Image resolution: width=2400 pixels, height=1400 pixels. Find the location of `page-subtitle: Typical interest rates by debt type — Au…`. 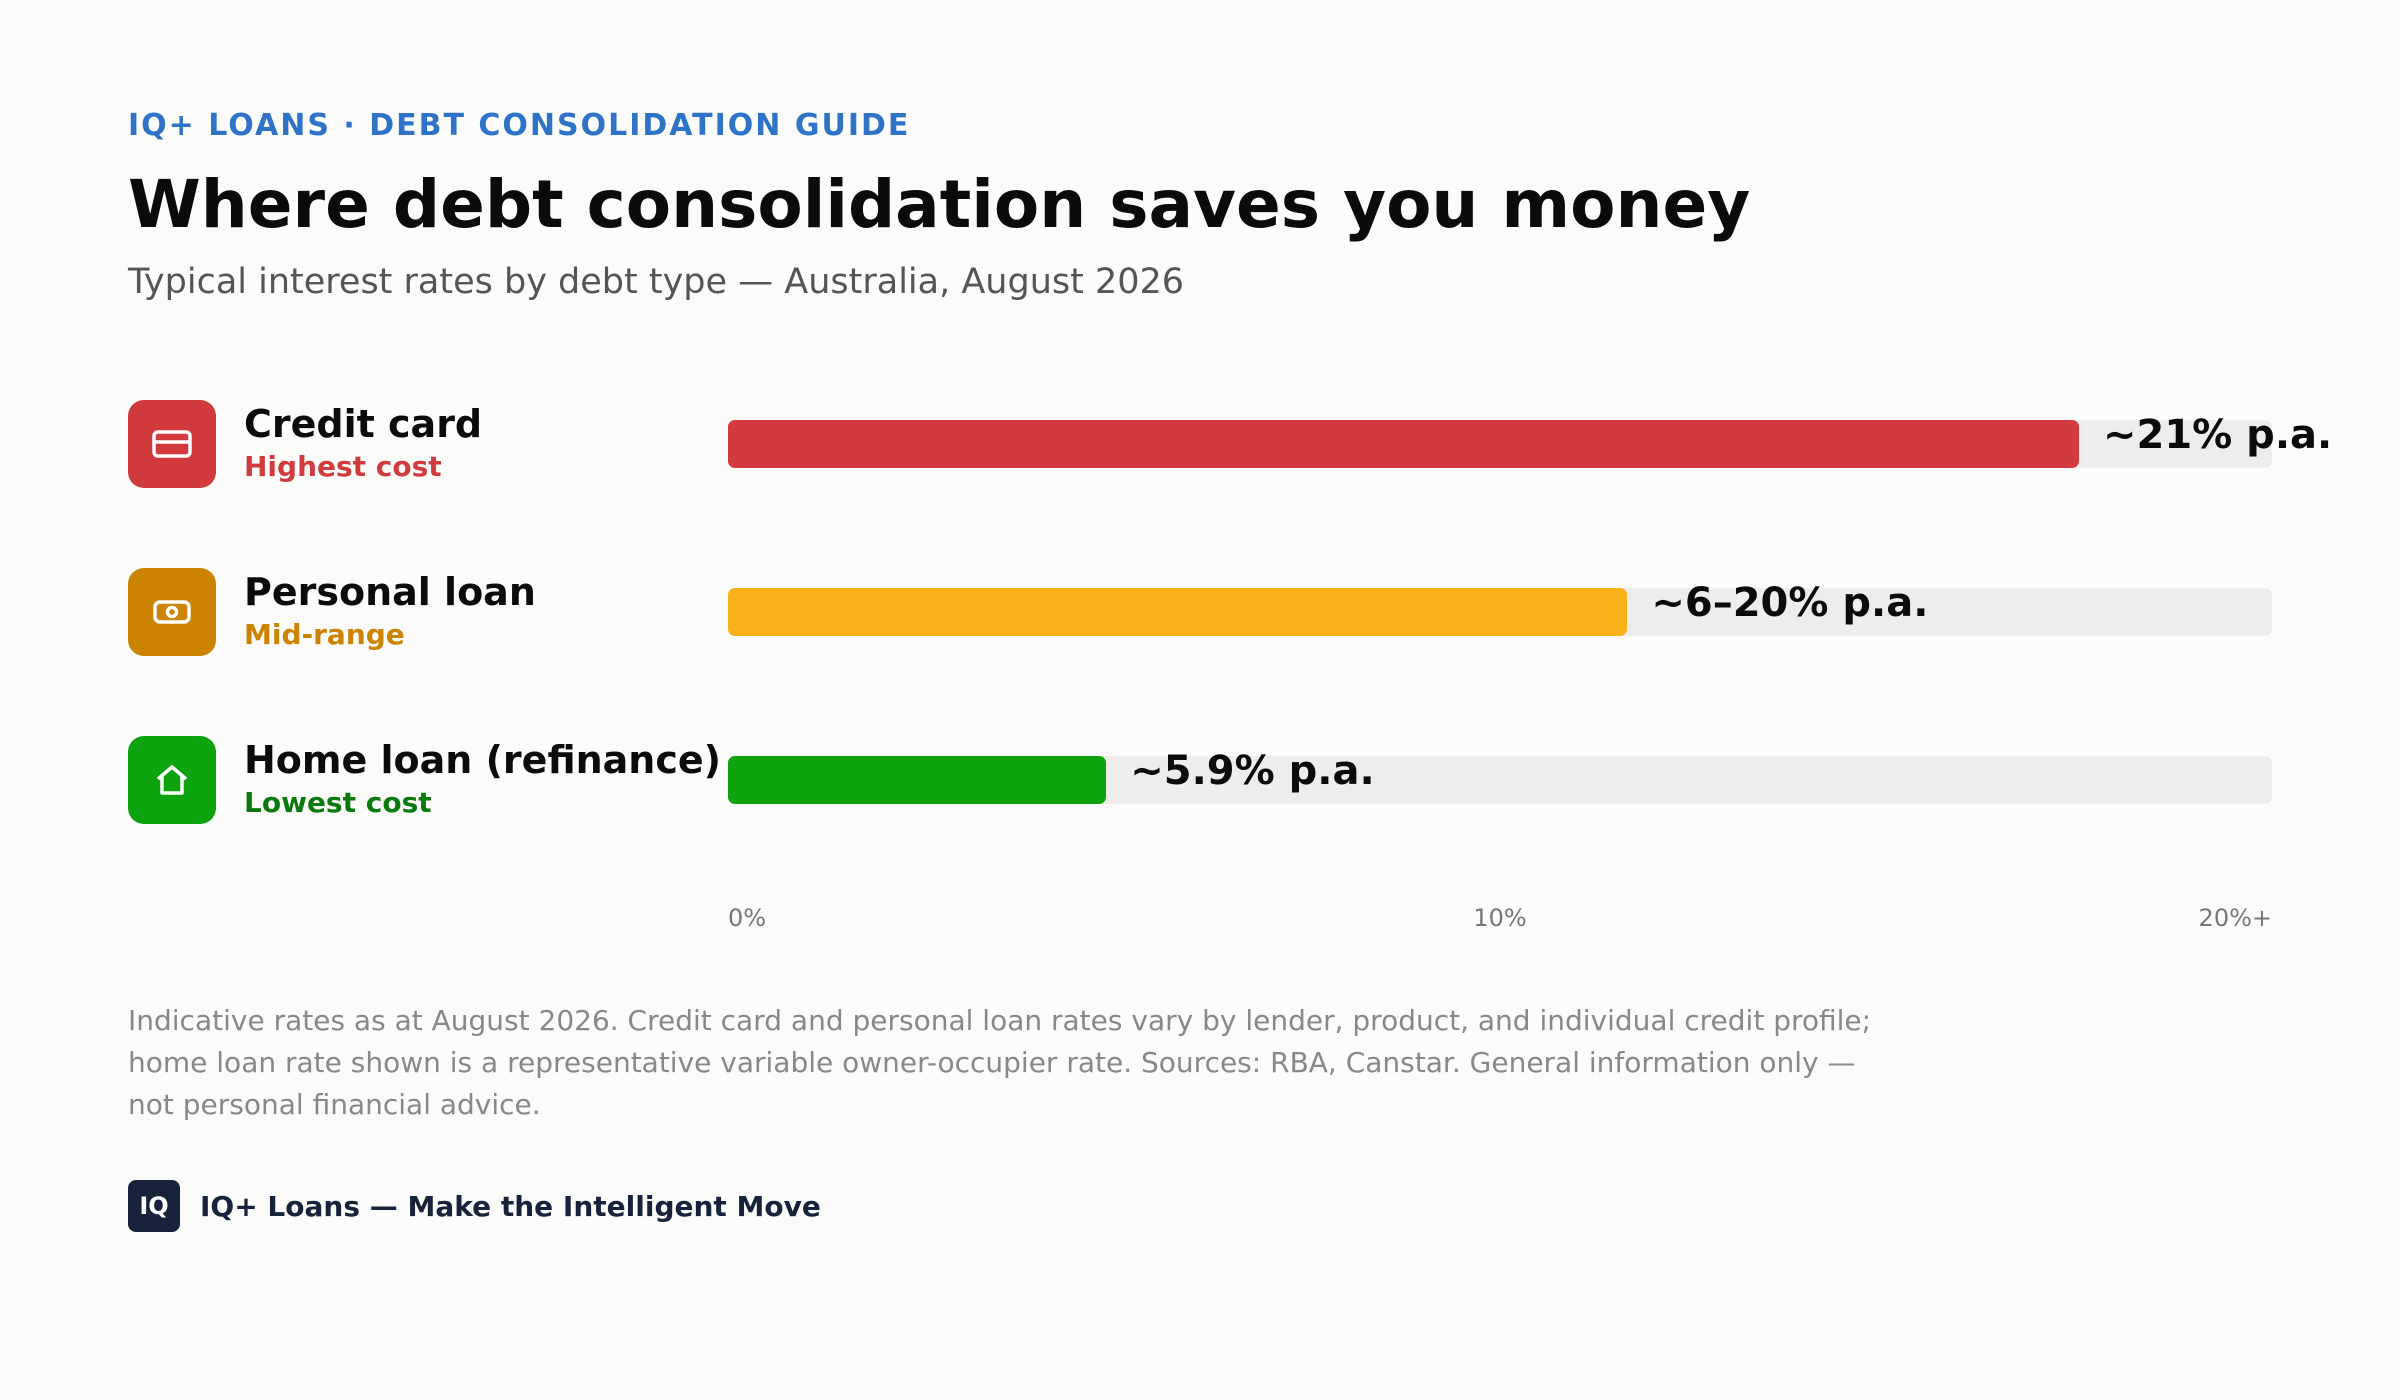

page-subtitle: Typical interest rates by debt type — Au… is located at coordinates (656, 282).